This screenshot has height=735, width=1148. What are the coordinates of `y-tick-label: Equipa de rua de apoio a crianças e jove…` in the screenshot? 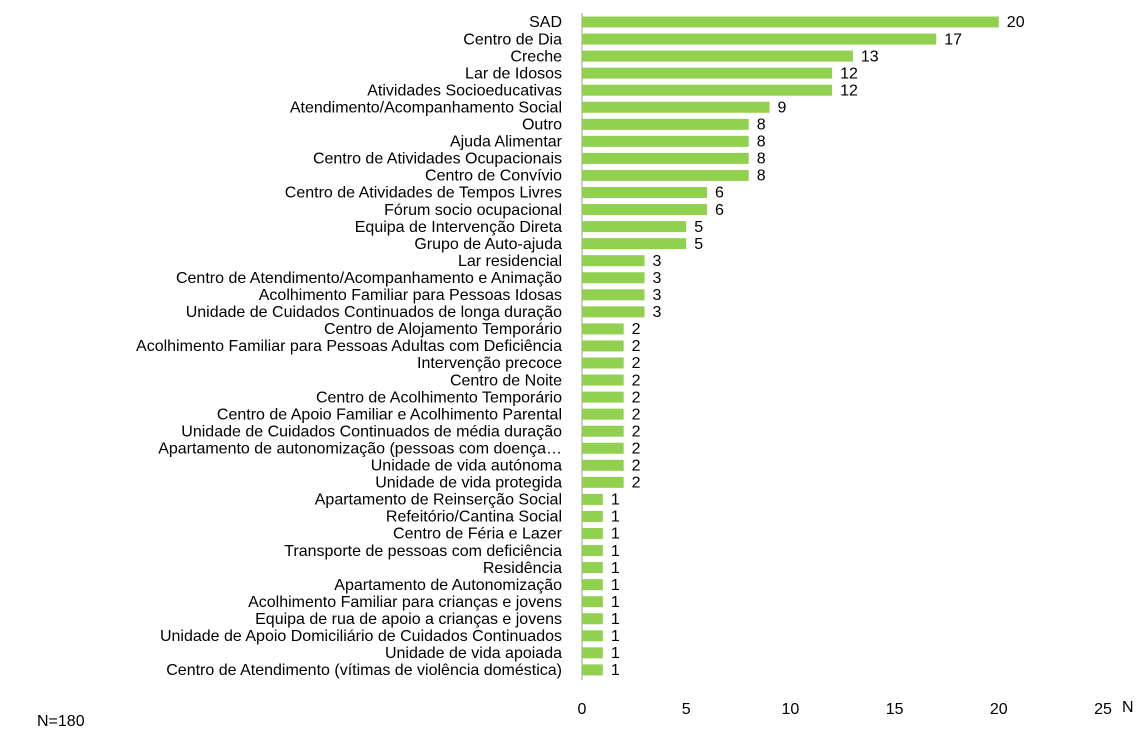 It's located at (408, 619).